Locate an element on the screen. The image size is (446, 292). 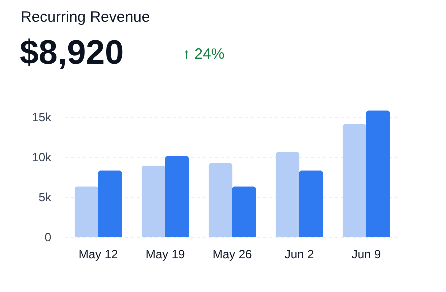
x-tick-label: Jun 2 is located at coordinates (299, 255).